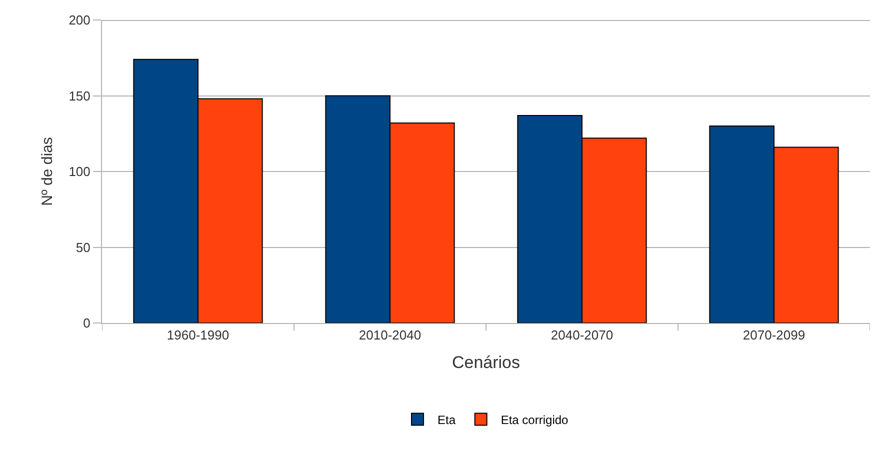 Image resolution: width=880 pixels, height=449 pixels. I want to click on legend-label: Eta corrigido, so click(534, 419).